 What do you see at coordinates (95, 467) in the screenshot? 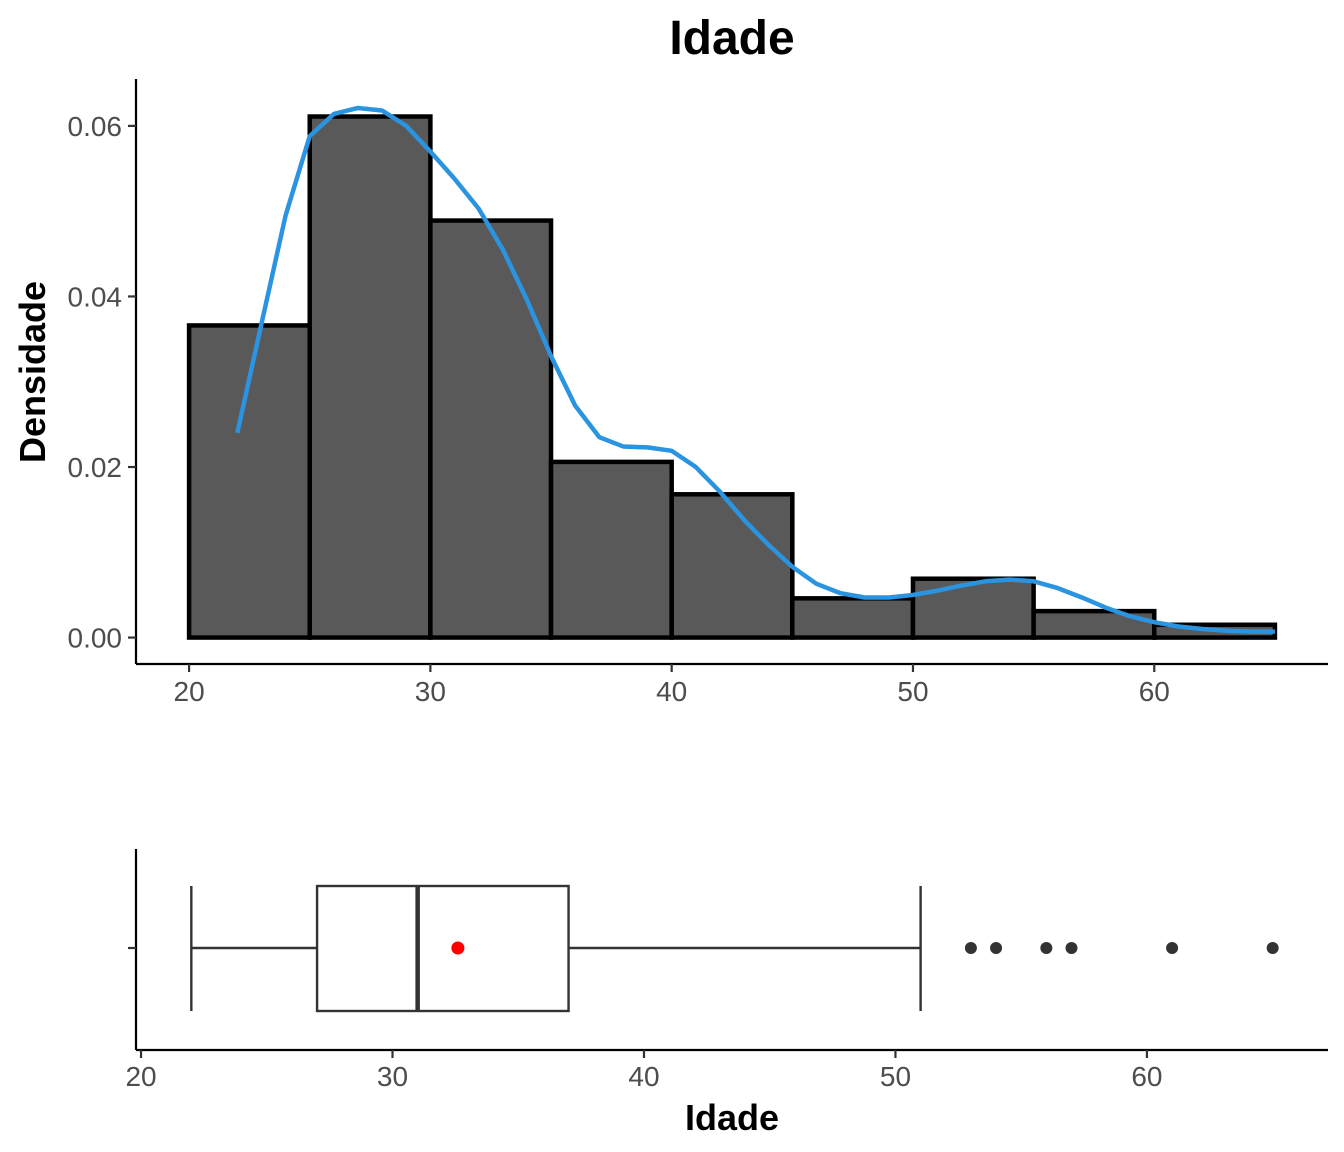
I see `y-tick-label: 0.02` at bounding box center [95, 467].